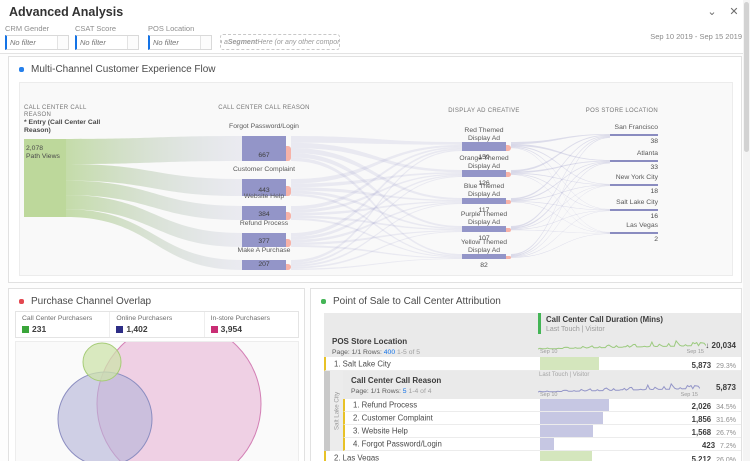 The width and height of the screenshot is (750, 461). Describe the element at coordinates (696, 36) in the screenshot. I see `date-range: Sep 10 2019 - Sep 15 2019` at that location.